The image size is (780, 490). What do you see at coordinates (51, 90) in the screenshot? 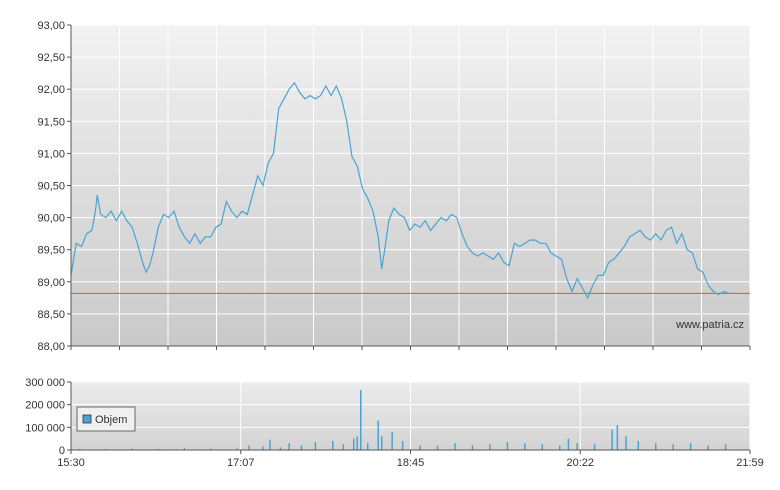
I see `price-y-tick-label: 92,00` at bounding box center [51, 90].